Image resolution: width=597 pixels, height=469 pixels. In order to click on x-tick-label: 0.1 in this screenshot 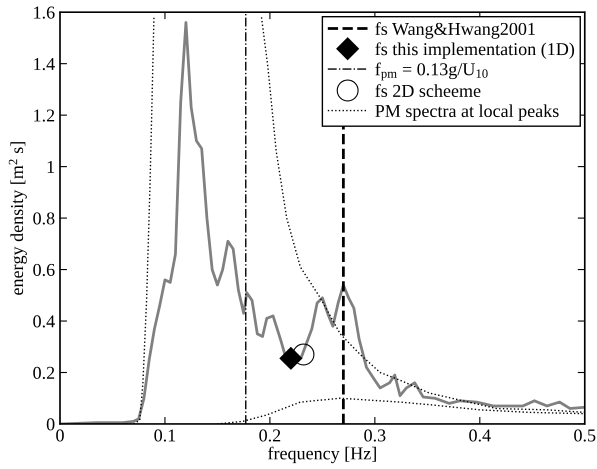, I will do `click(165, 435)`.